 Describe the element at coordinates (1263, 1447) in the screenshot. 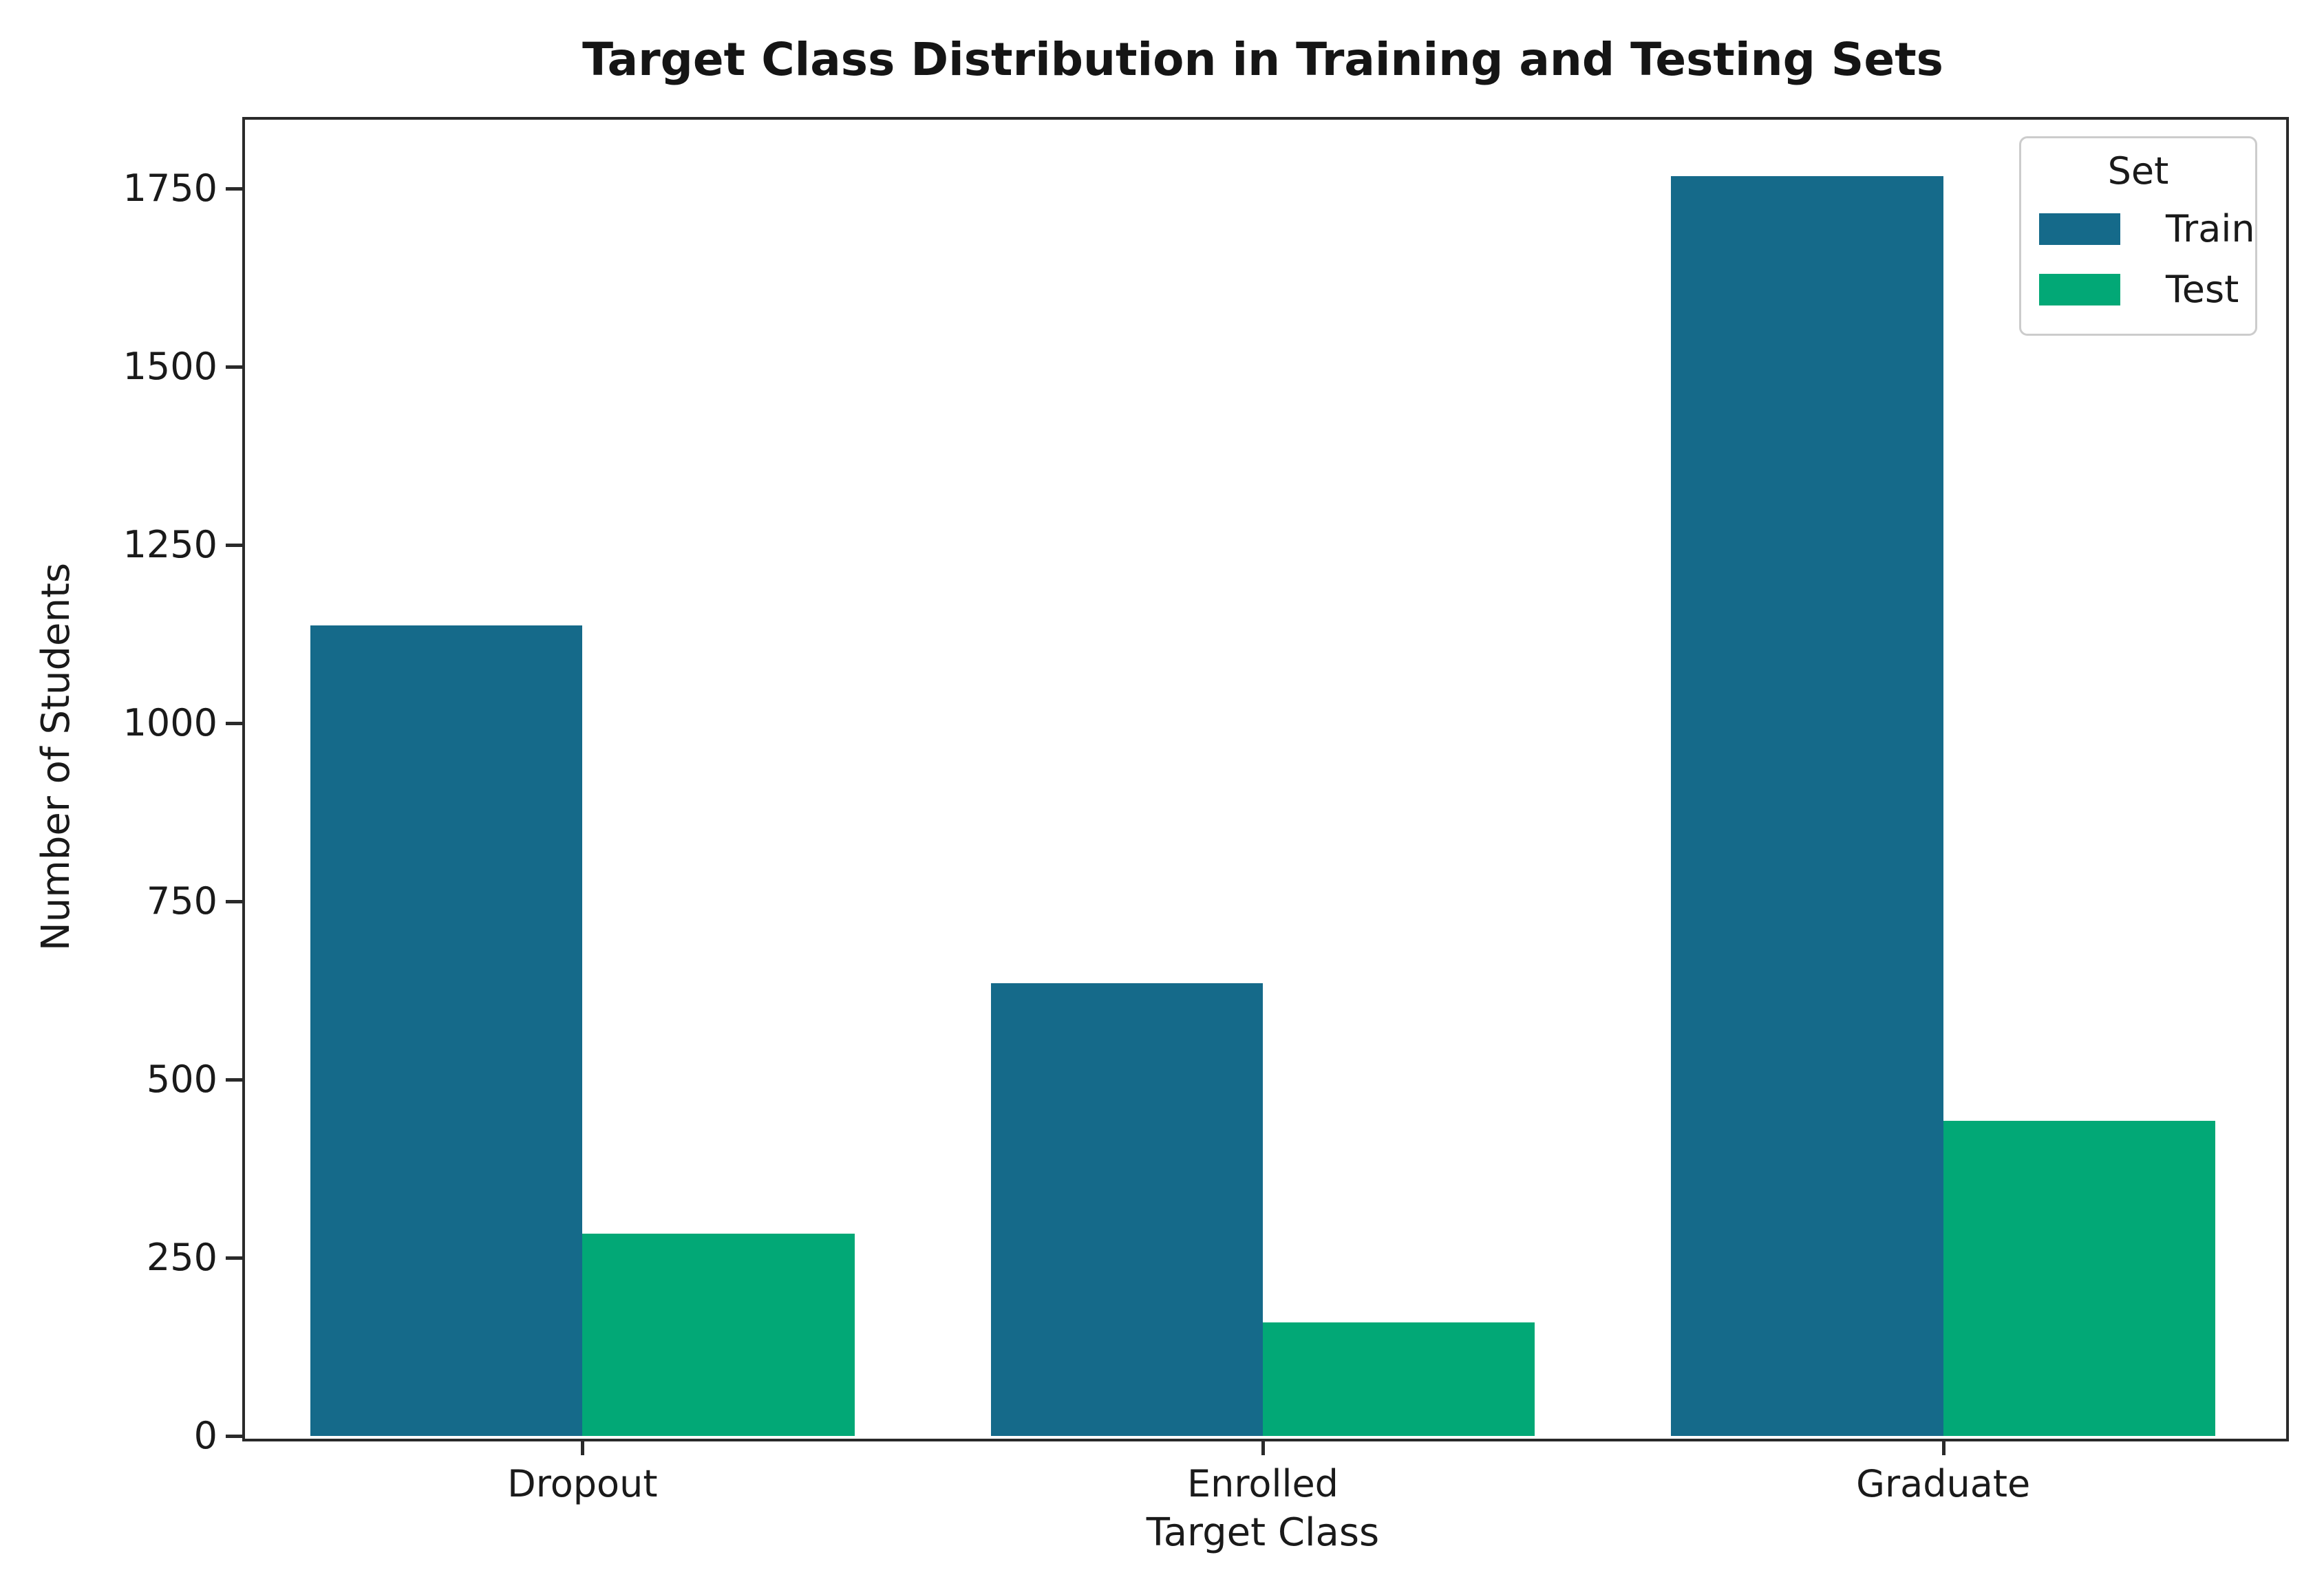

I see `x-tick-mark-enrolled` at that location.